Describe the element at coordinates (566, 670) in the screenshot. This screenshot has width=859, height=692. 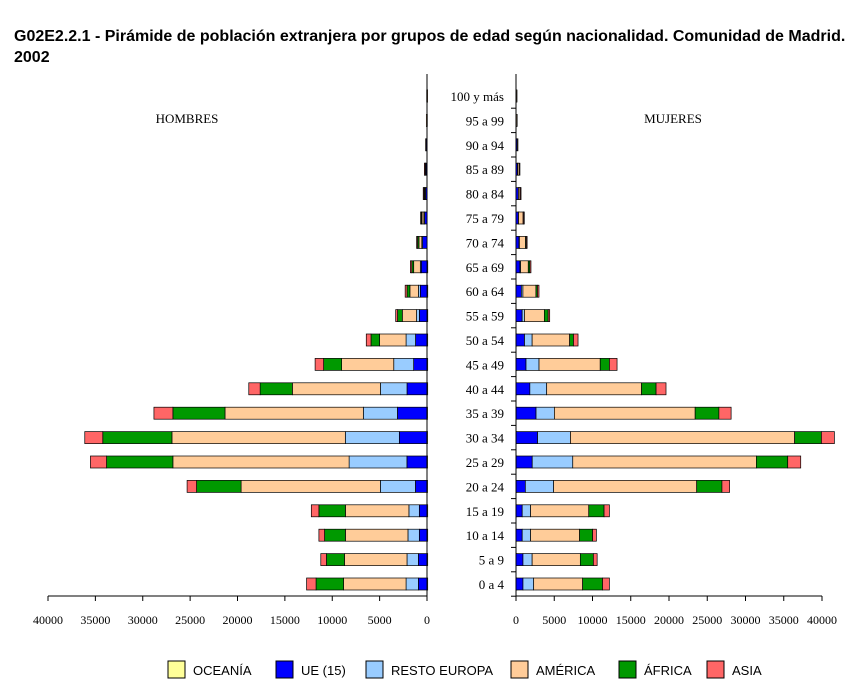
I see `legend-label: AMÉRICA` at that location.